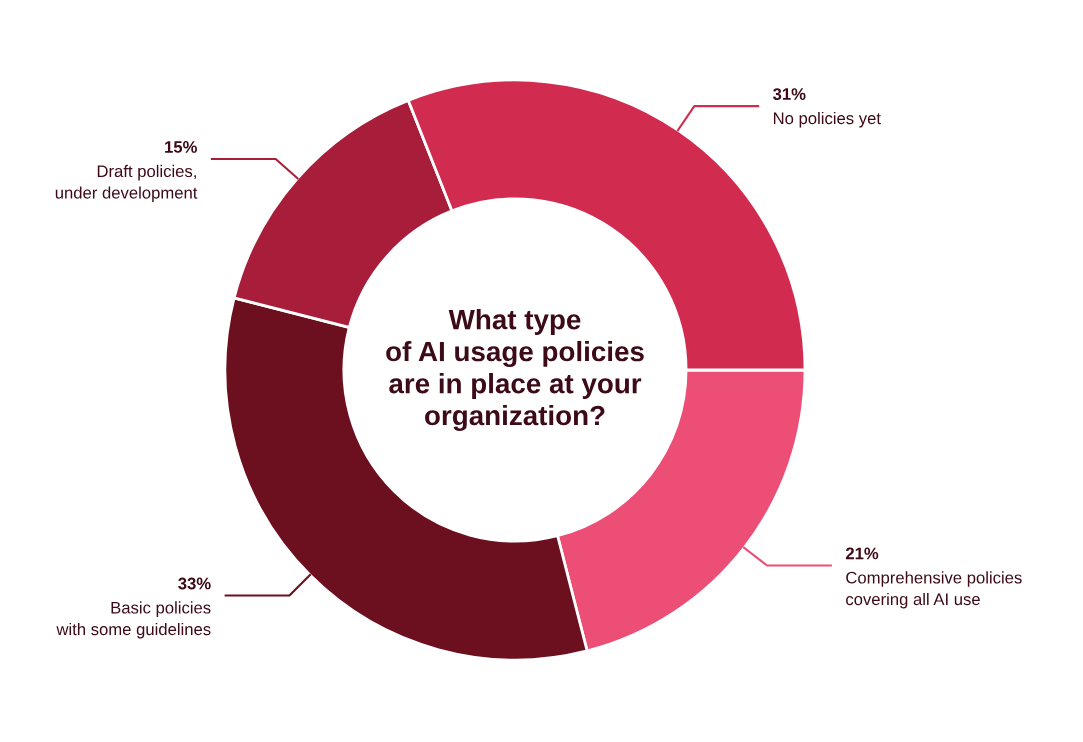 The image size is (1083, 742). I want to click on slice-label: Basic policies with some guidelines, so click(133, 620).